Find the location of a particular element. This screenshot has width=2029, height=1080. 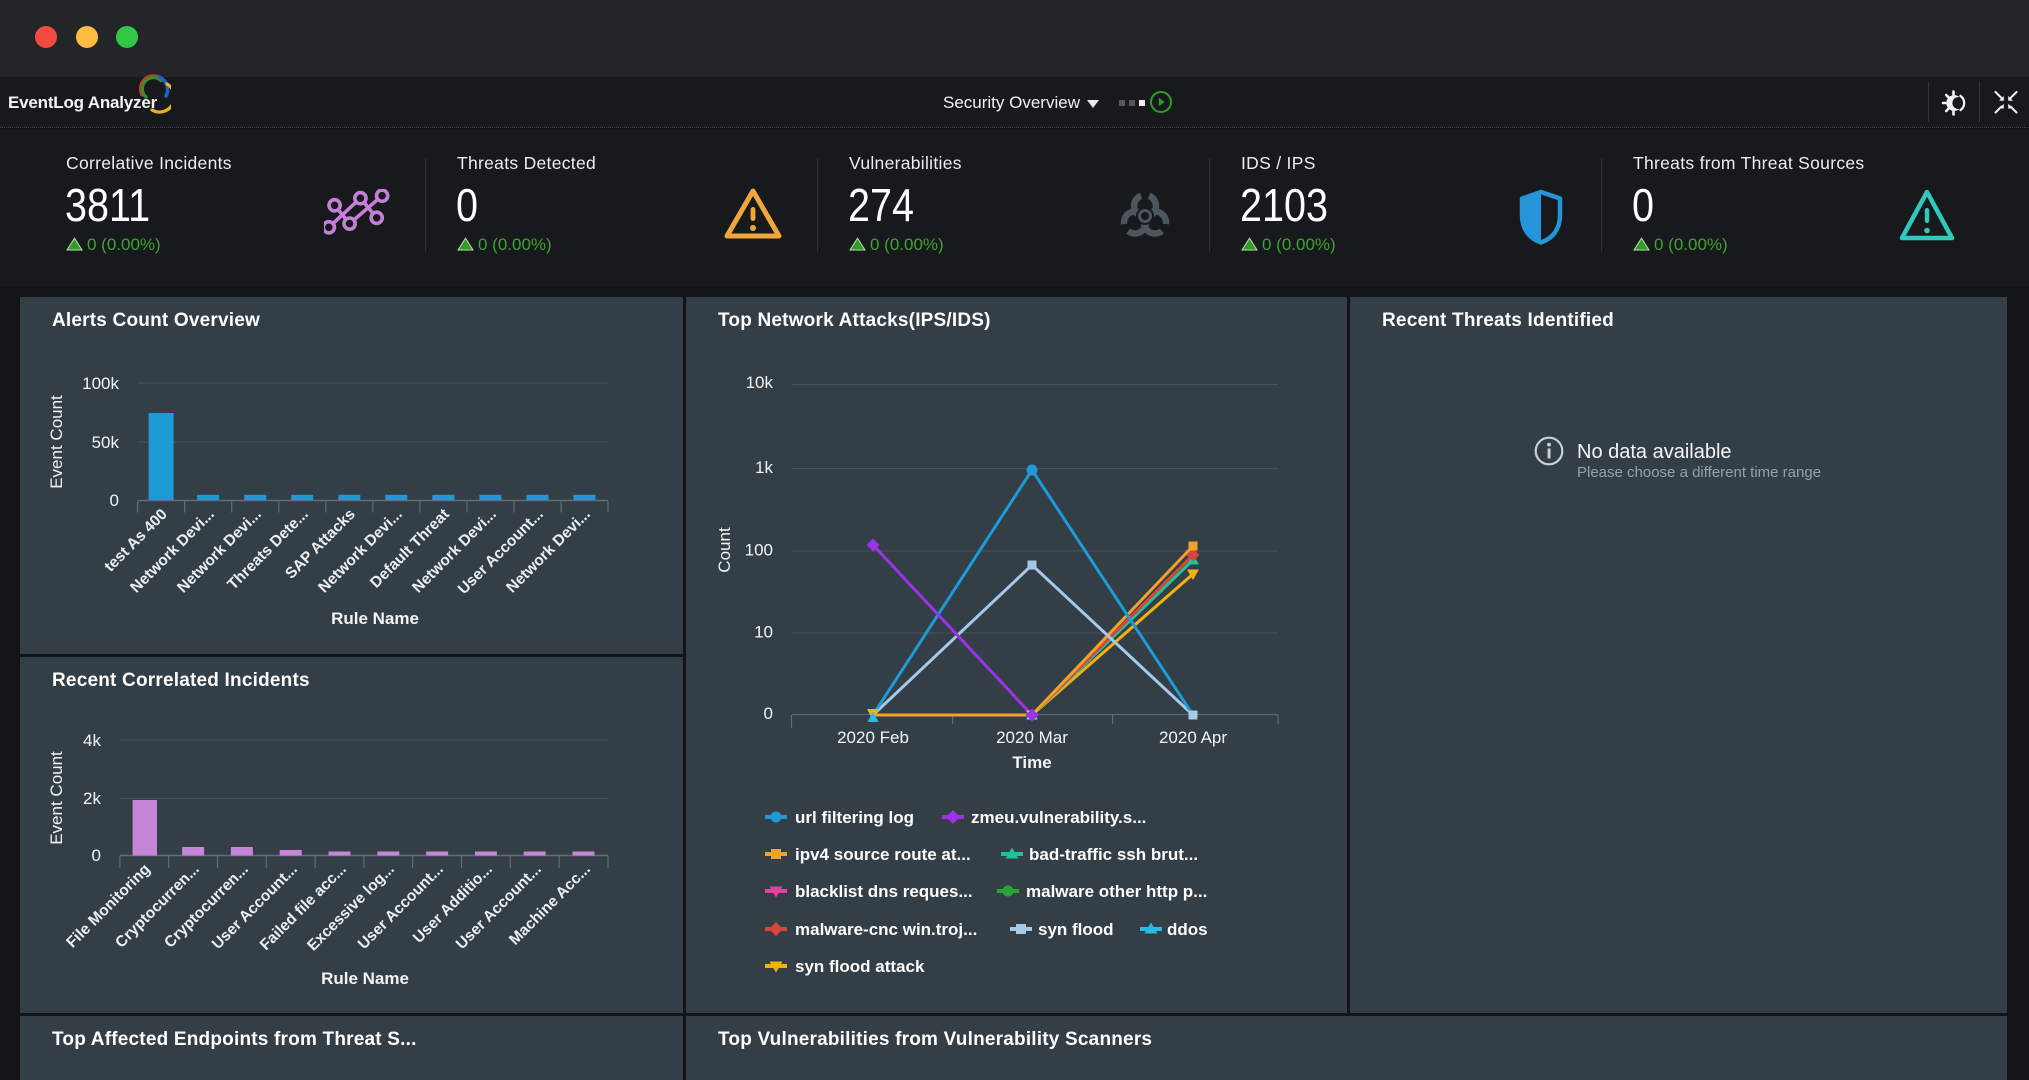

svg-text: 10k is located at coordinates (760, 382).